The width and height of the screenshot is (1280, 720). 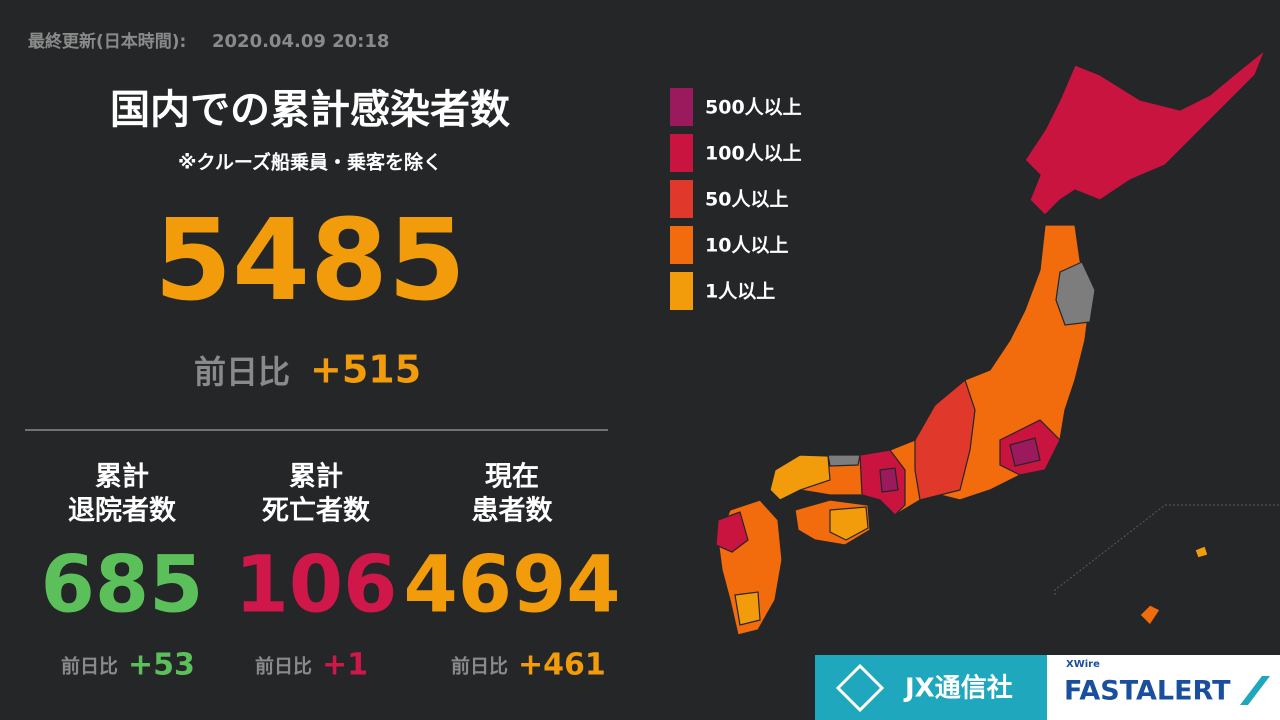 I want to click on tokyo, so click(x=1025, y=452).